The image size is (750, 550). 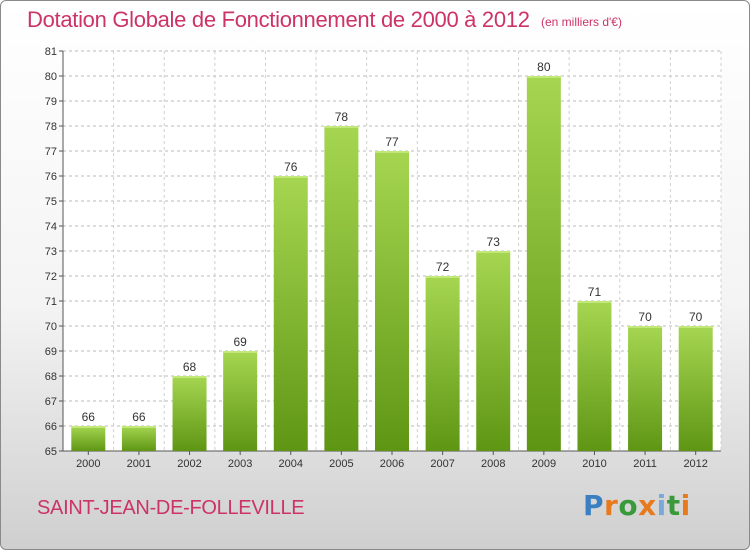 I want to click on logo-letter: o, so click(x=628, y=505).